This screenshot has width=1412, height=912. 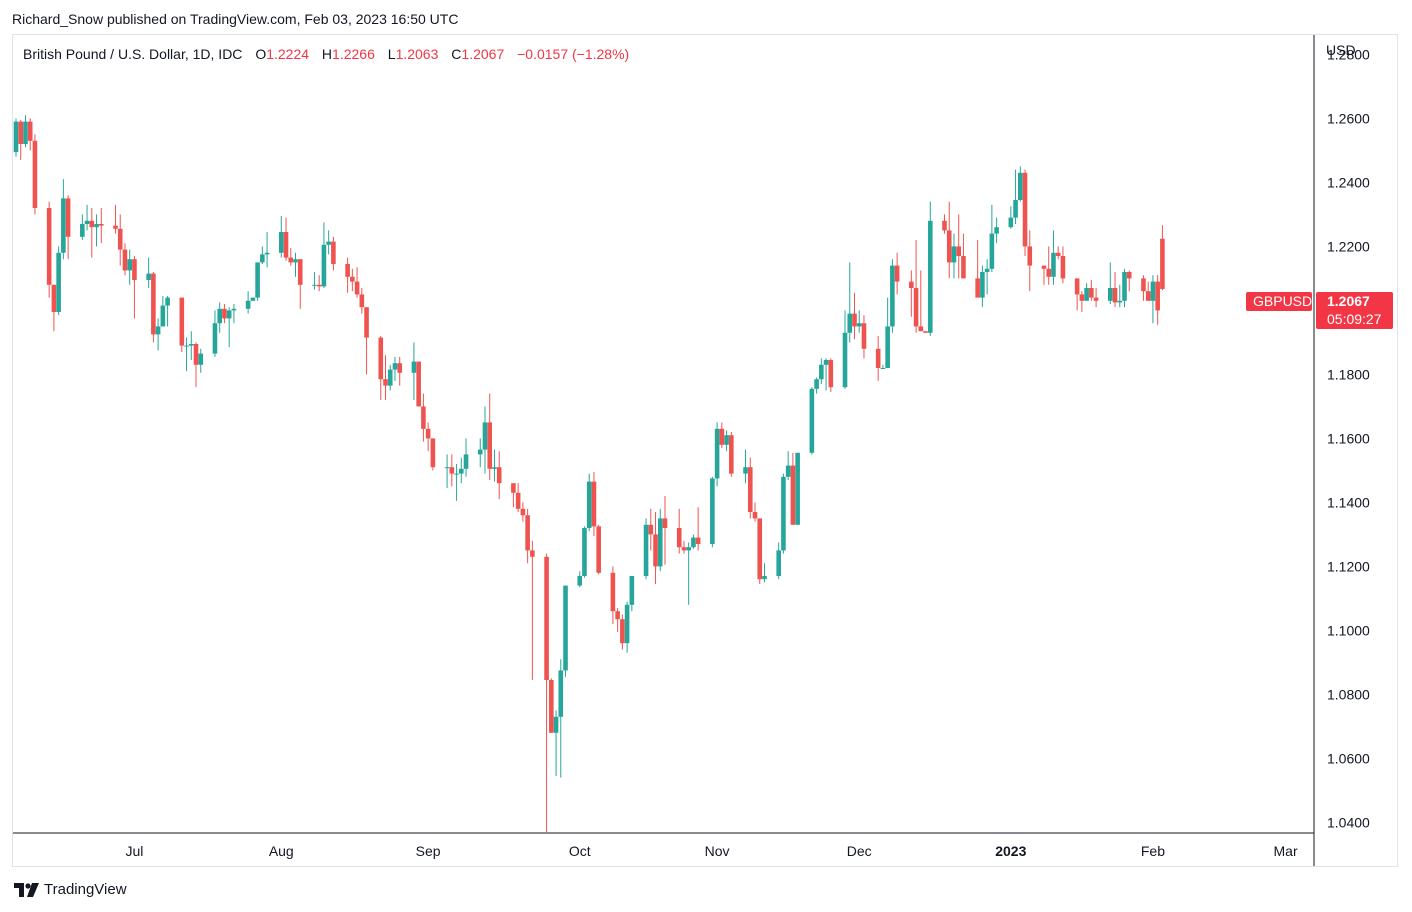 I want to click on time-axis-ticks: Jul Aug Sep Oct Nov Dec 2023 Feb Mar, so click(x=711, y=851).